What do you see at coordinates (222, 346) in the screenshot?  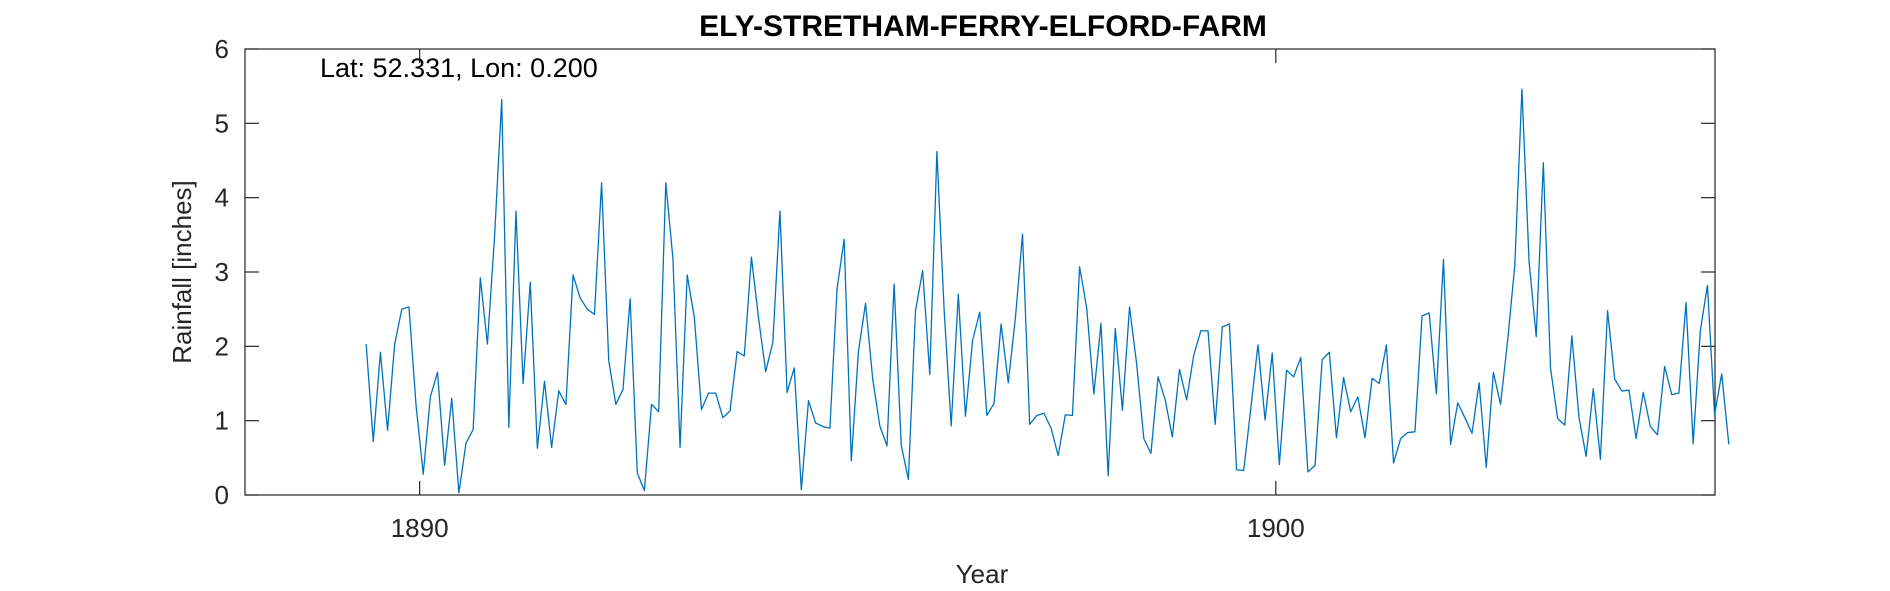 I see `y-tick-label: 2` at bounding box center [222, 346].